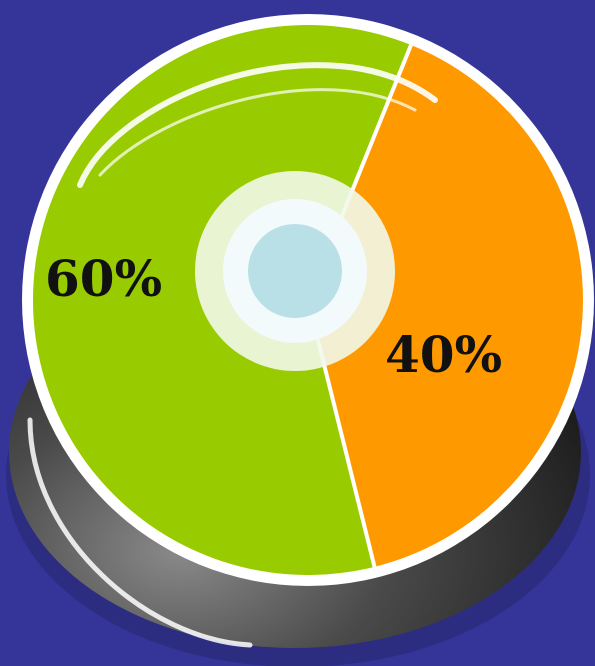 The image size is (595, 666). I want to click on top-gloss-highlight-inner, so click(257, 132).